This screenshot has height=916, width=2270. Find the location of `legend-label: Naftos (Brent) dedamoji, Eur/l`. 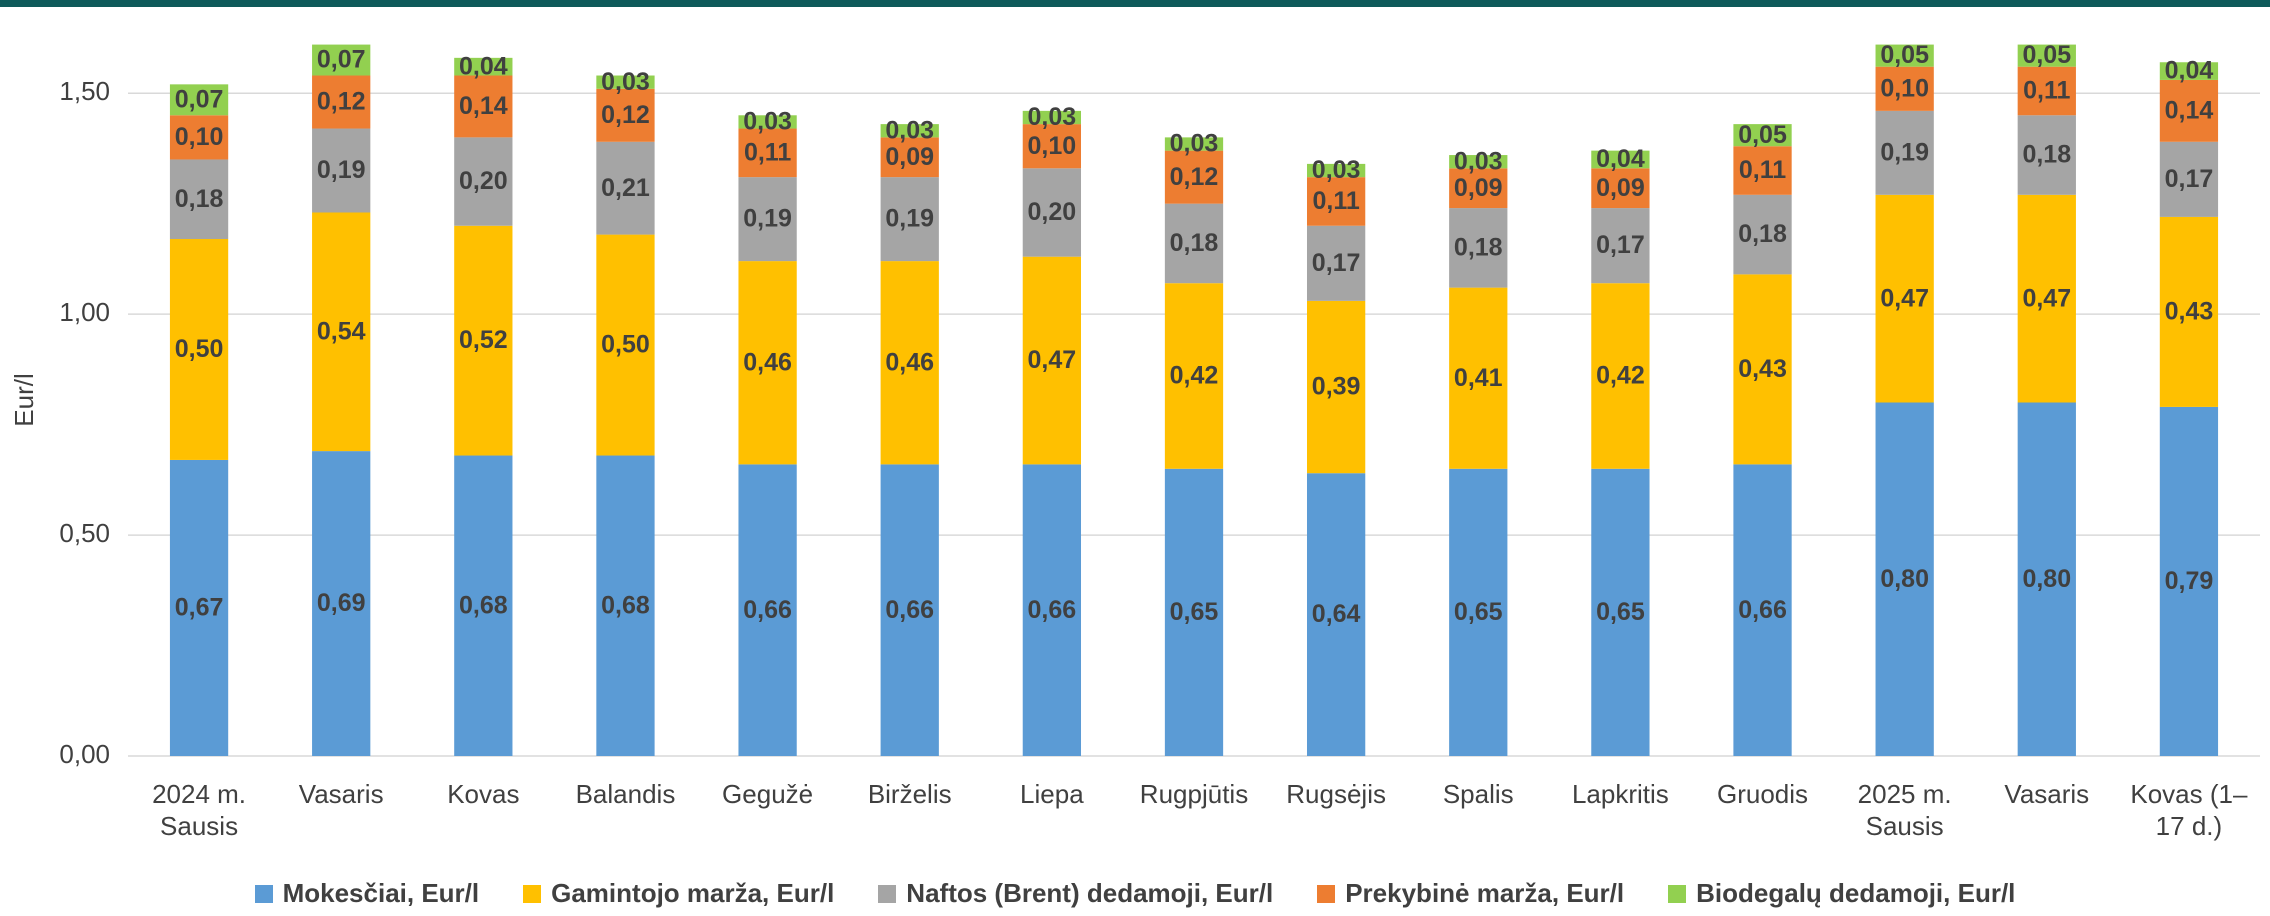

legend-label: Naftos (Brent) dedamoji, Eur/l is located at coordinates (1090, 893).